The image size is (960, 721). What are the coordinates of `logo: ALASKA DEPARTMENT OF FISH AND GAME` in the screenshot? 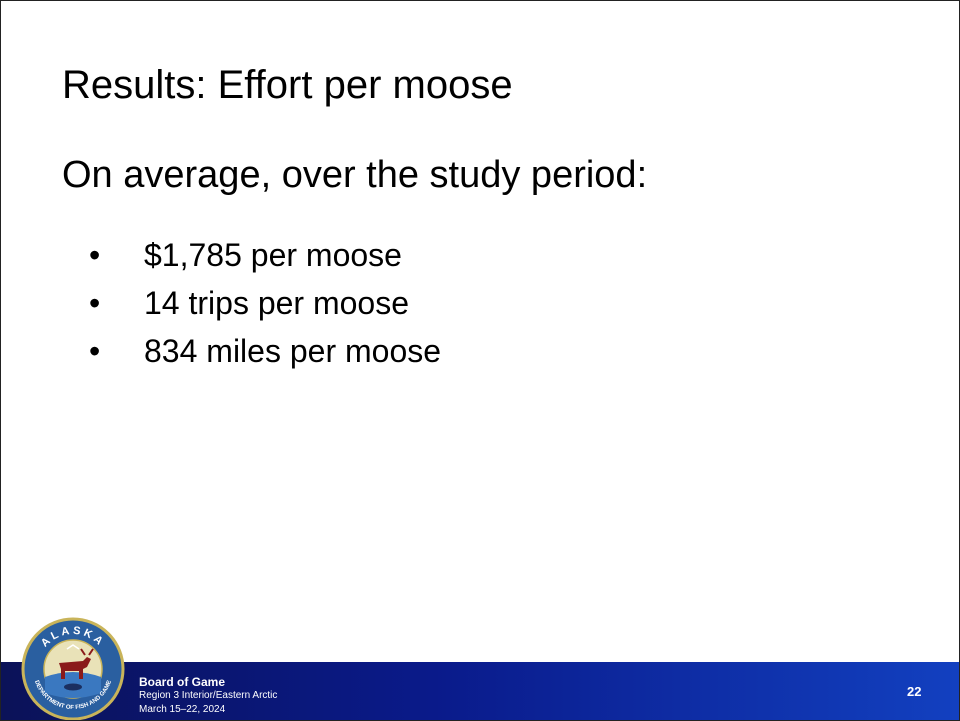 It's located at (73, 668).